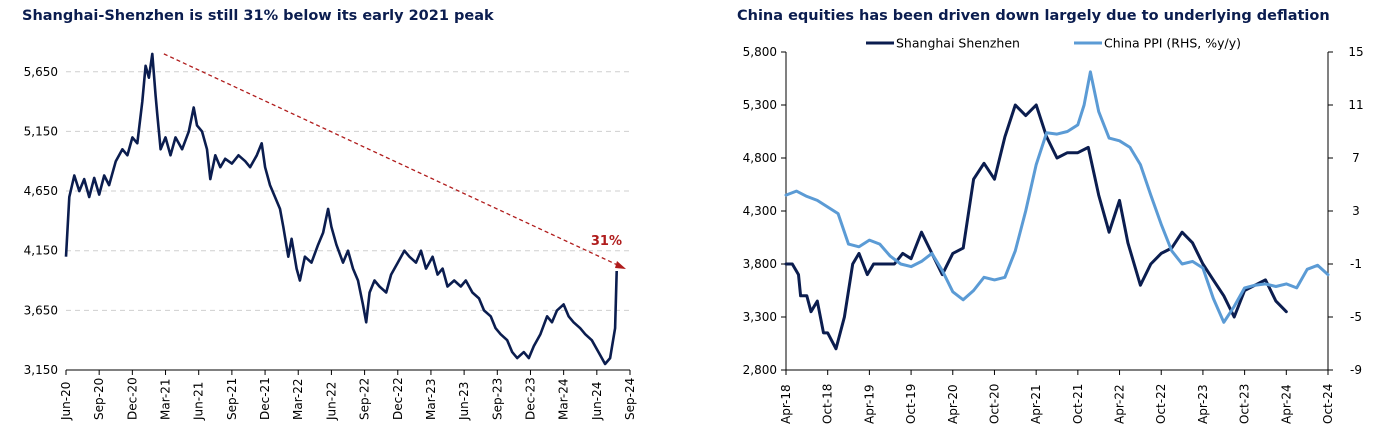 The image size is (1378, 444). Describe the element at coordinates (1203, 404) in the screenshot. I see `x-tick-label: Apr-23` at that location.